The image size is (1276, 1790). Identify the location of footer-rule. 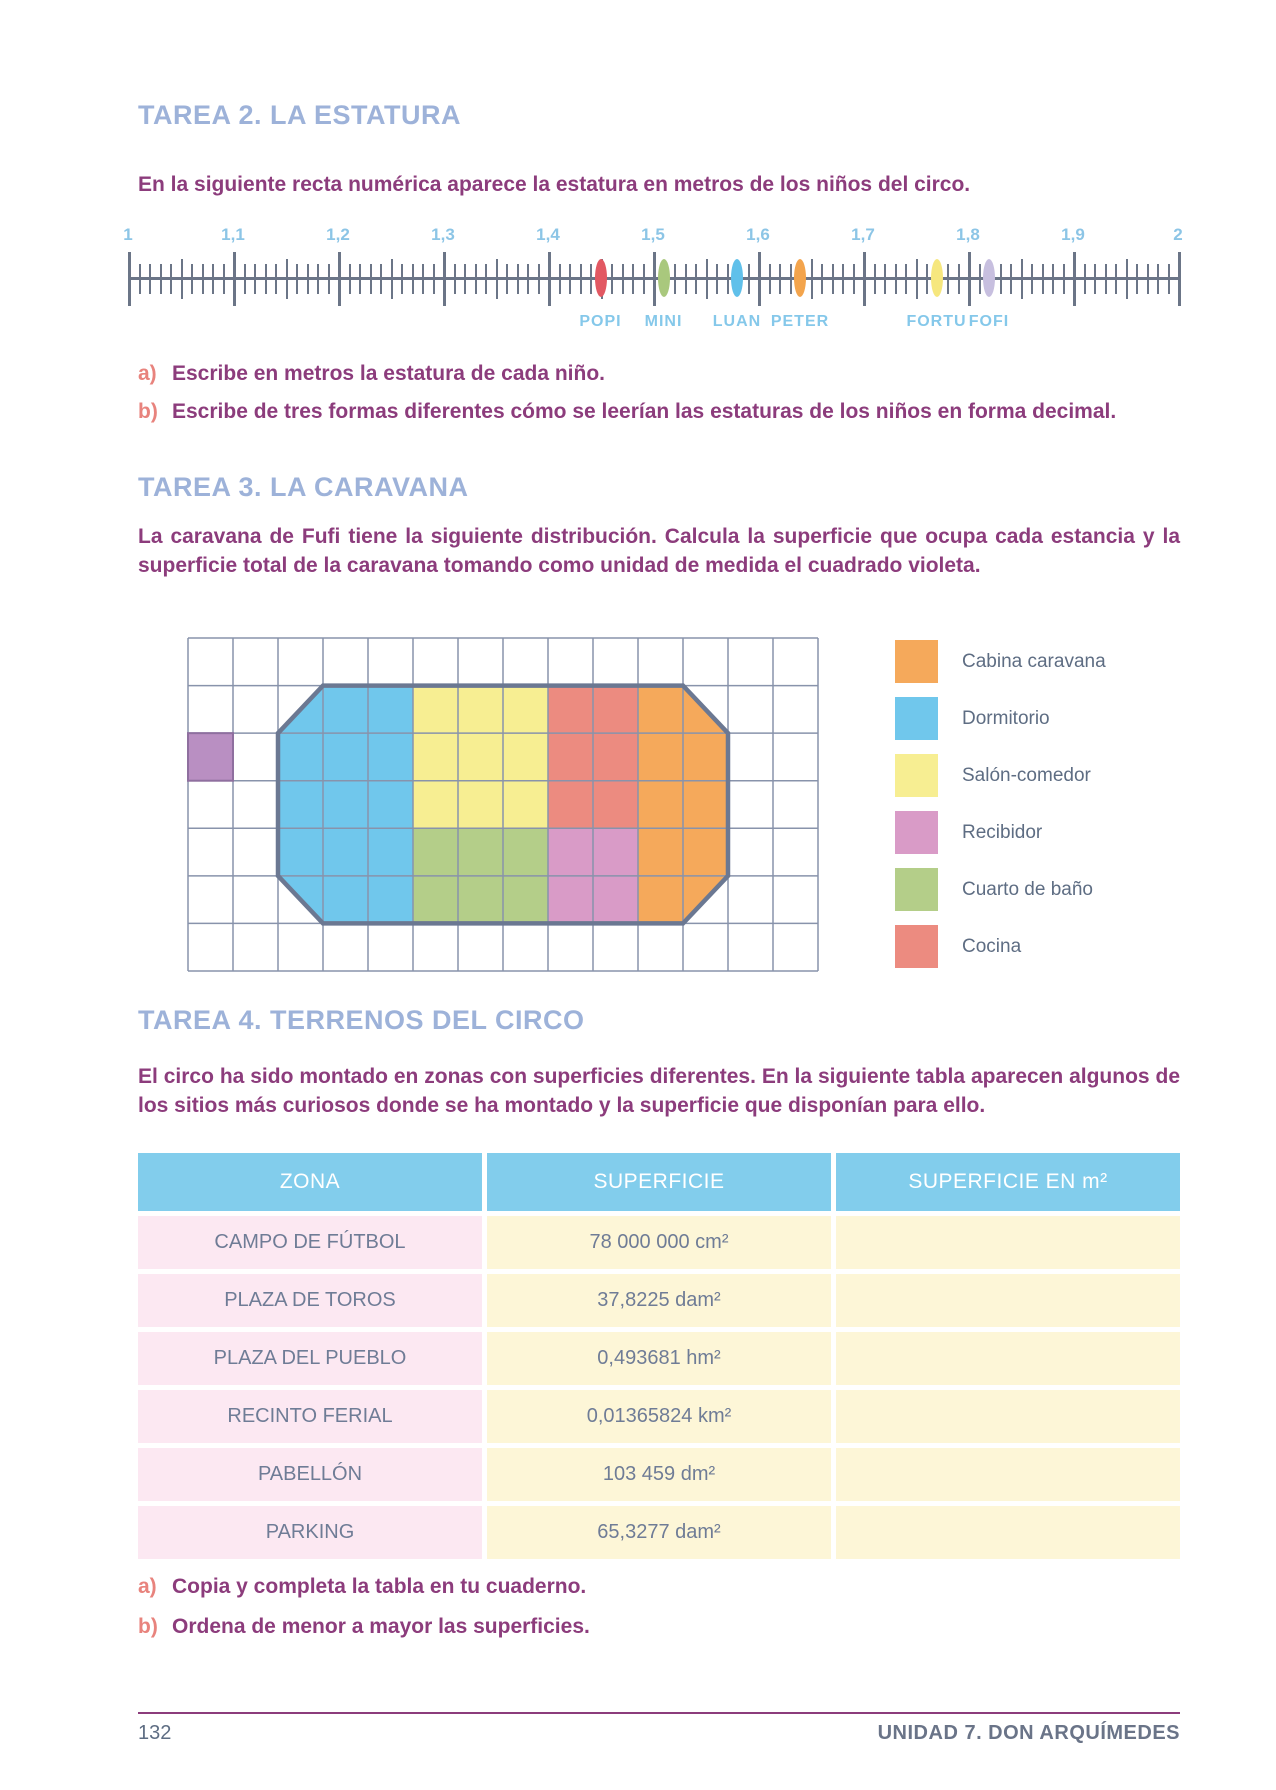
(659, 1713).